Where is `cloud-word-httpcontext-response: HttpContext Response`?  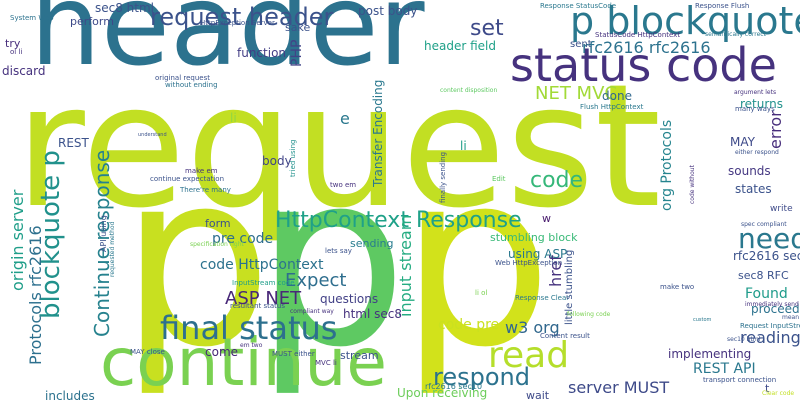
cloud-word-httpcontext-response: HttpContext Response is located at coordinates (398, 220).